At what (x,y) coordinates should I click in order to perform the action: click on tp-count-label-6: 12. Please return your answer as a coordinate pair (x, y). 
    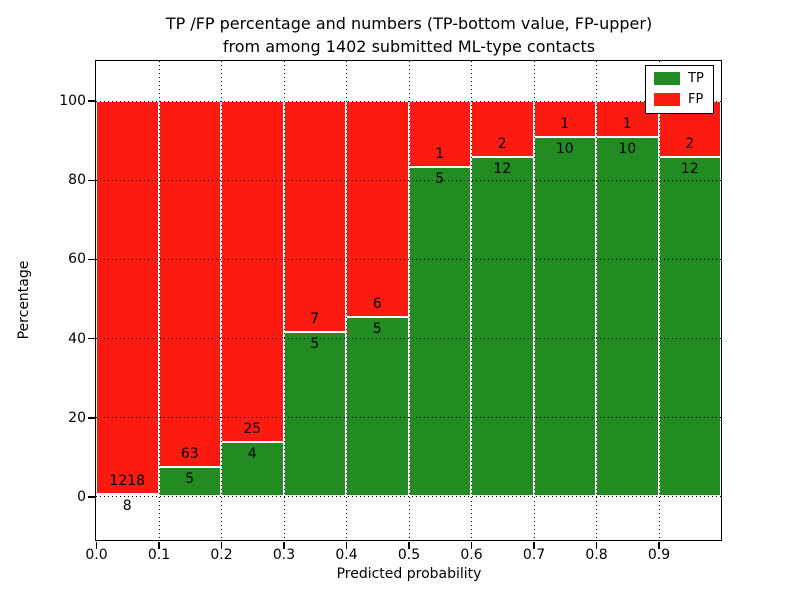
    Looking at the image, I should click on (502, 169).